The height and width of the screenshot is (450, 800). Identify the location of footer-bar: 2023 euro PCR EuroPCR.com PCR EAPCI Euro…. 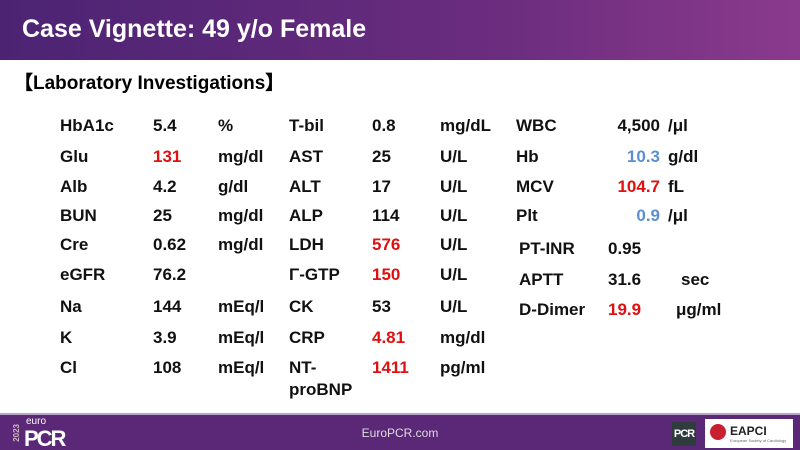
(400, 431).